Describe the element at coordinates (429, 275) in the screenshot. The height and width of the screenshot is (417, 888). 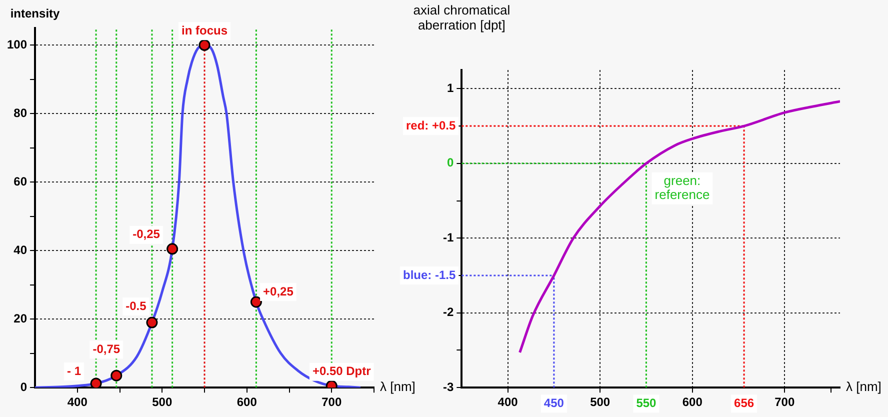
I see `ref-line-label: blue: -1.5` at that location.